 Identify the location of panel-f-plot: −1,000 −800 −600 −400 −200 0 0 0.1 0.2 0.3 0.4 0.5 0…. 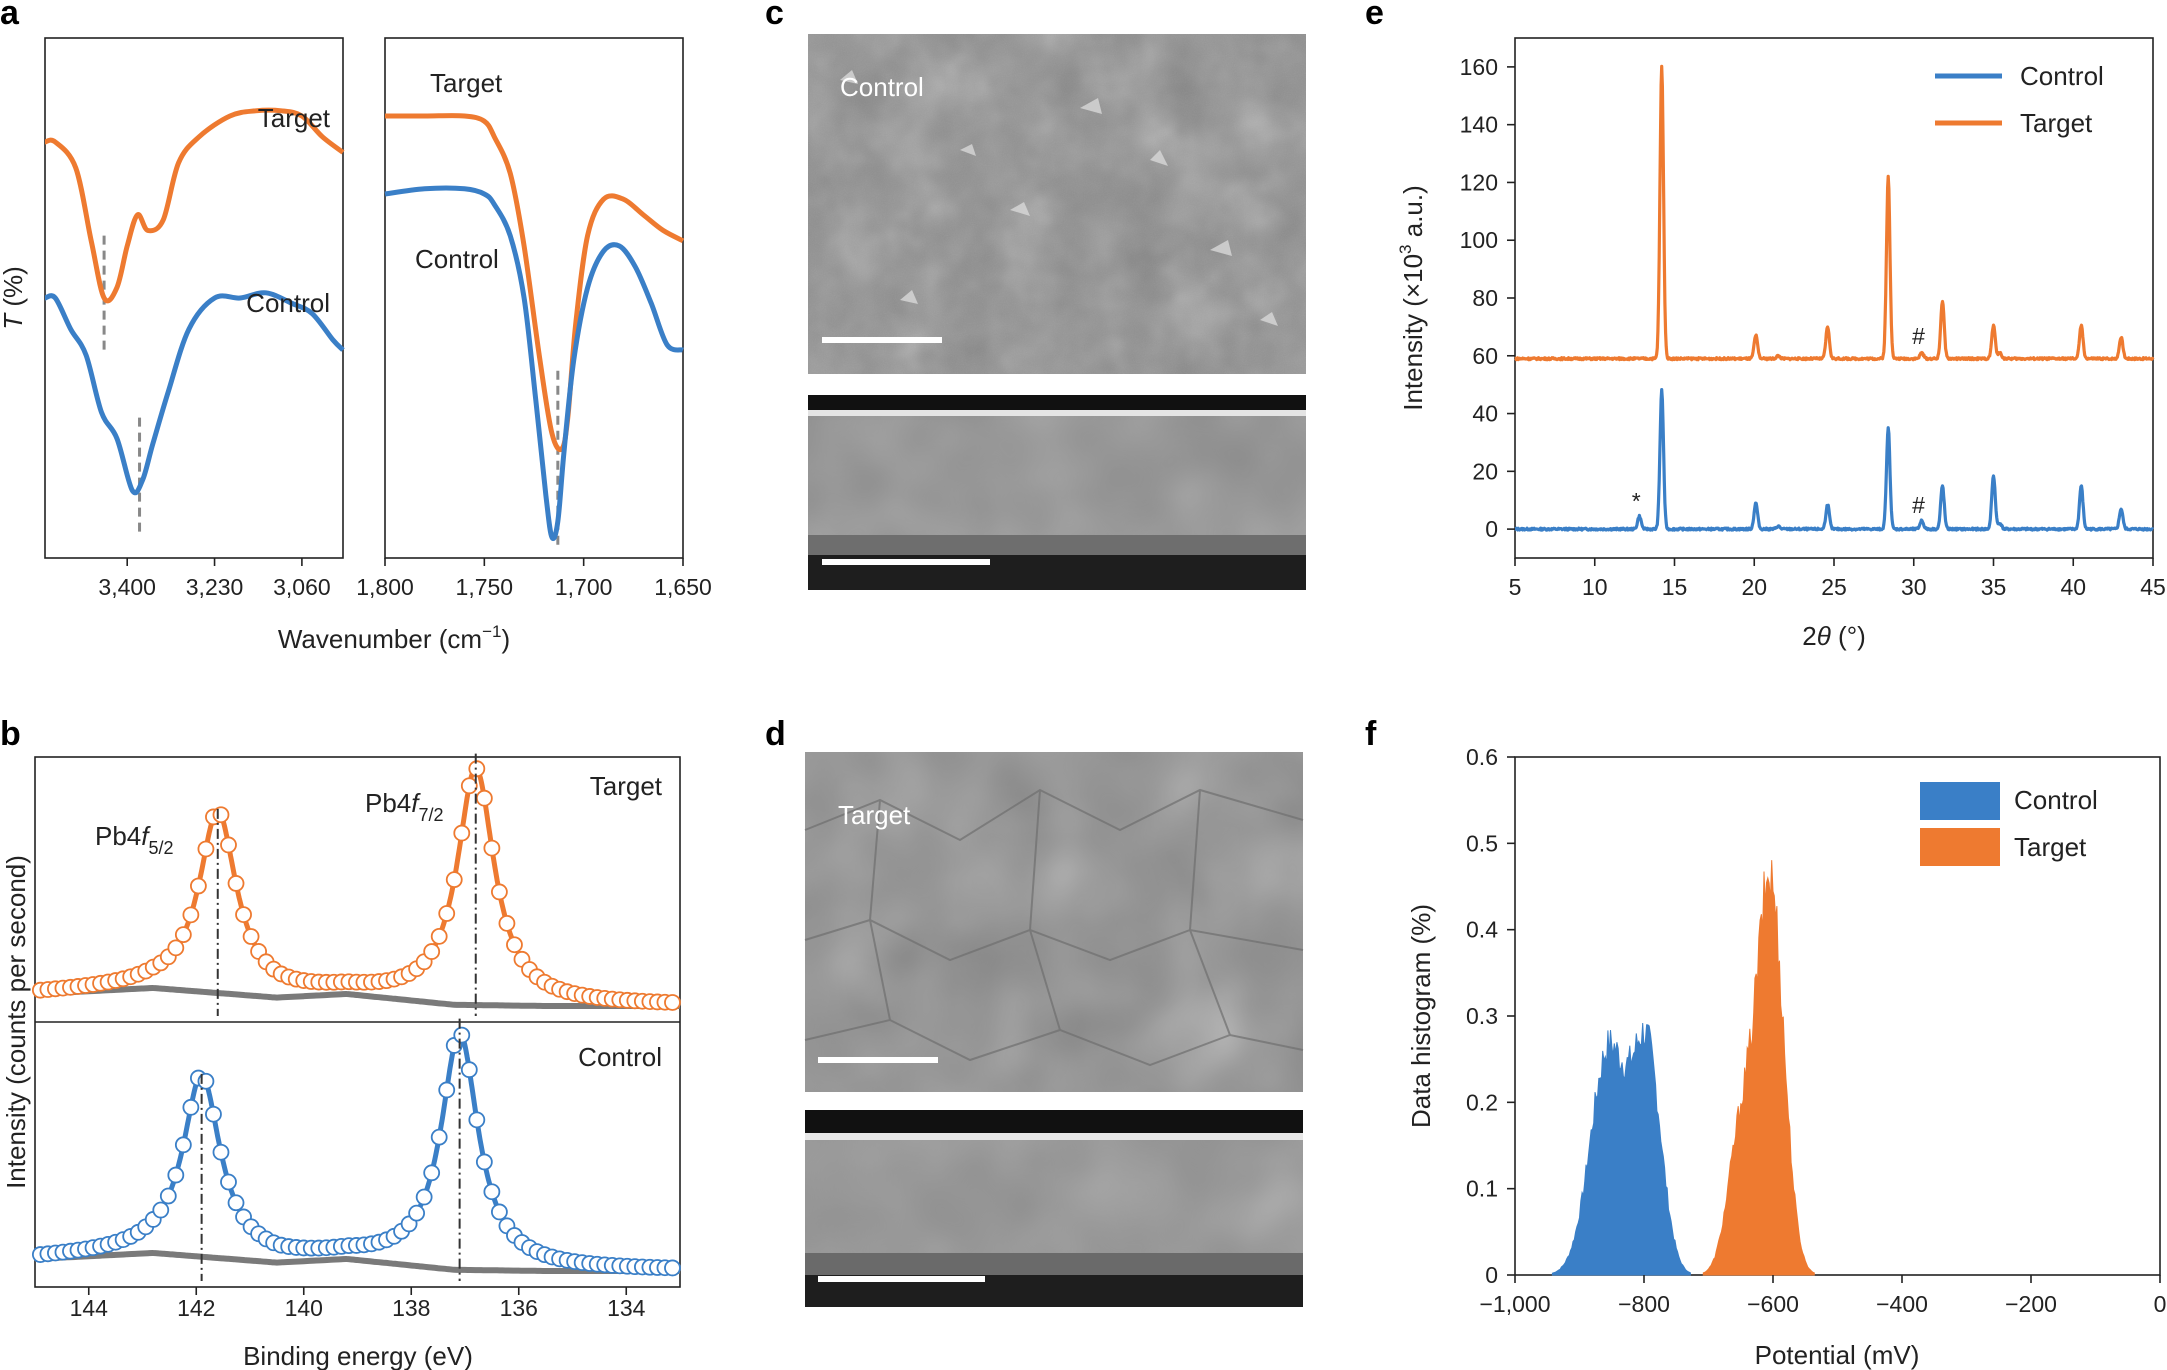
(1816, 1030).